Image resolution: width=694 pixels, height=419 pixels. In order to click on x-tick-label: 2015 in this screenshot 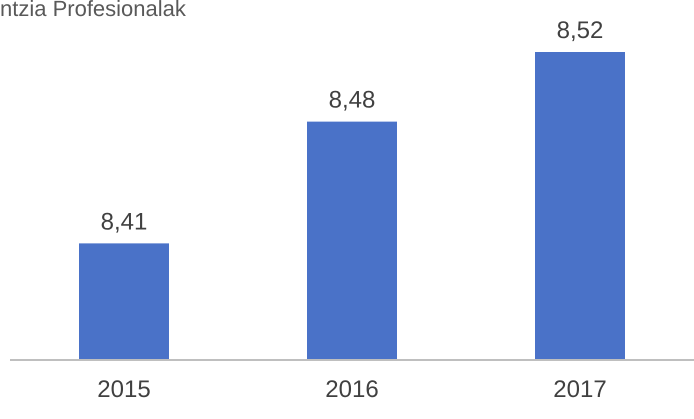, I will do `click(124, 390)`.